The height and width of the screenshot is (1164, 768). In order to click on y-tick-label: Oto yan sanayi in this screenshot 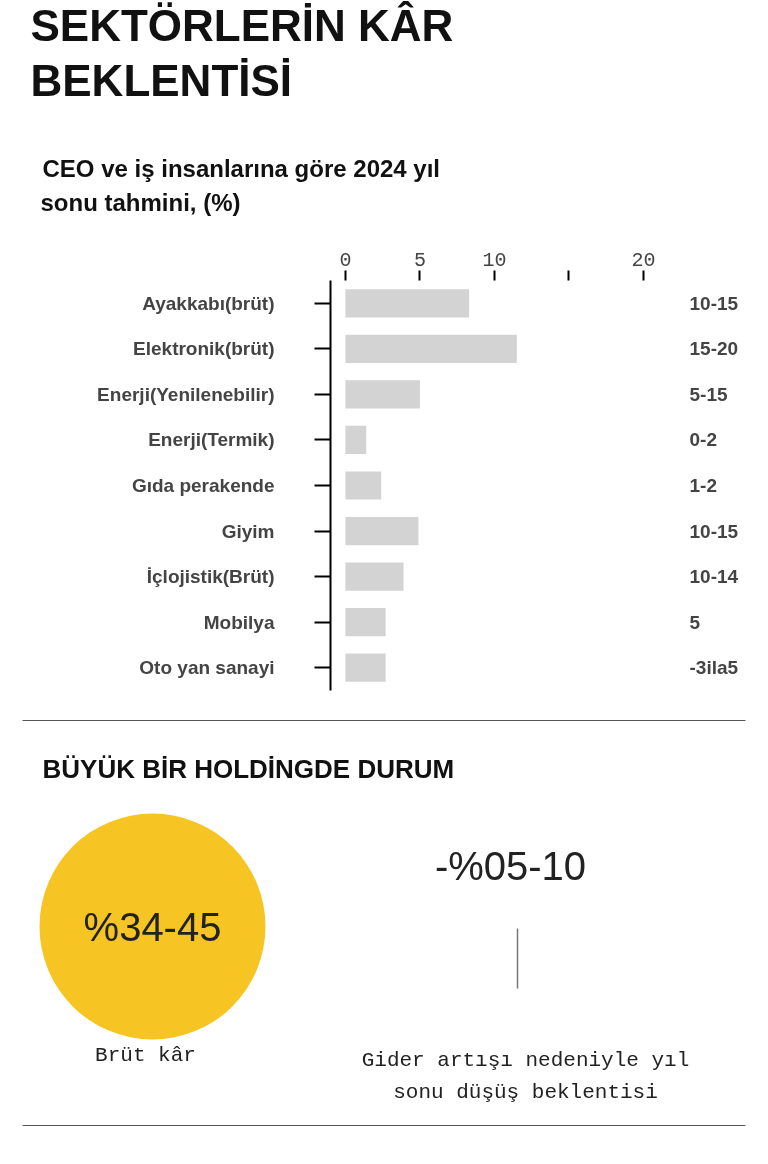, I will do `click(207, 668)`.